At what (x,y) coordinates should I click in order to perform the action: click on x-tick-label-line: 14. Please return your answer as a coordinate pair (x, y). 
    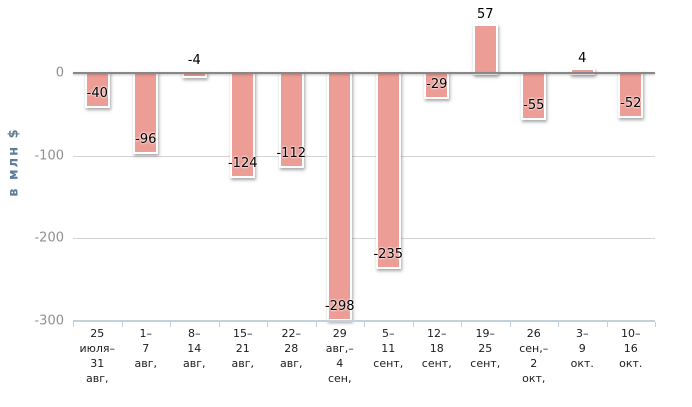
    Looking at the image, I should click on (194, 348).